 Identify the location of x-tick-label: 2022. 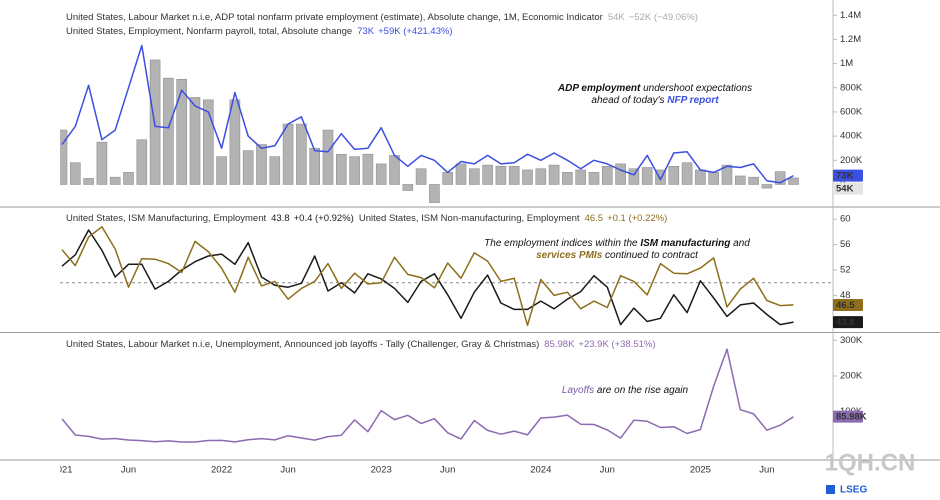
(221, 470).